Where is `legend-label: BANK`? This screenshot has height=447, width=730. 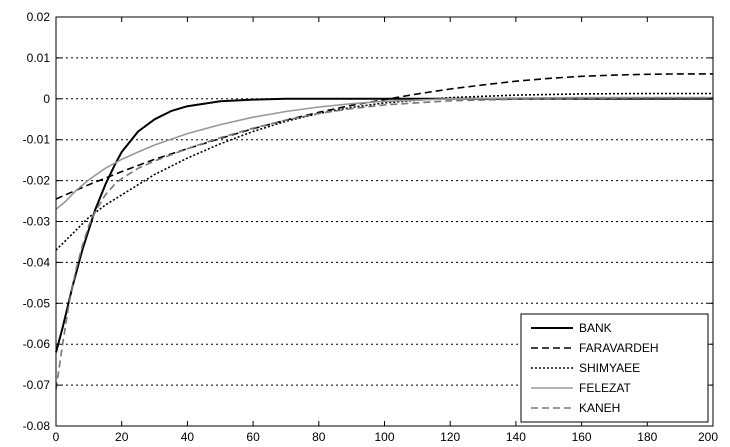
legend-label: BANK is located at coordinates (595, 328).